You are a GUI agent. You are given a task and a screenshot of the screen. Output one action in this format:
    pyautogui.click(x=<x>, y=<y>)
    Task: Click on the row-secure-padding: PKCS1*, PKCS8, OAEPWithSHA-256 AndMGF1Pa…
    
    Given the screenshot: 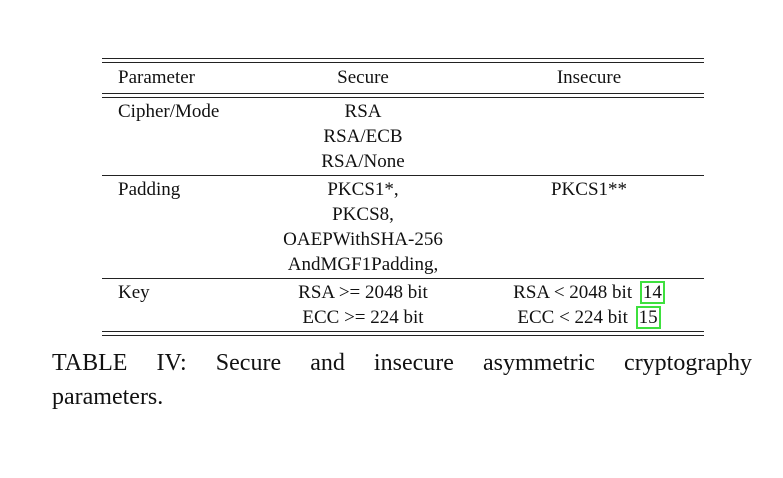 What is the action you would take?
    pyautogui.click(x=363, y=227)
    